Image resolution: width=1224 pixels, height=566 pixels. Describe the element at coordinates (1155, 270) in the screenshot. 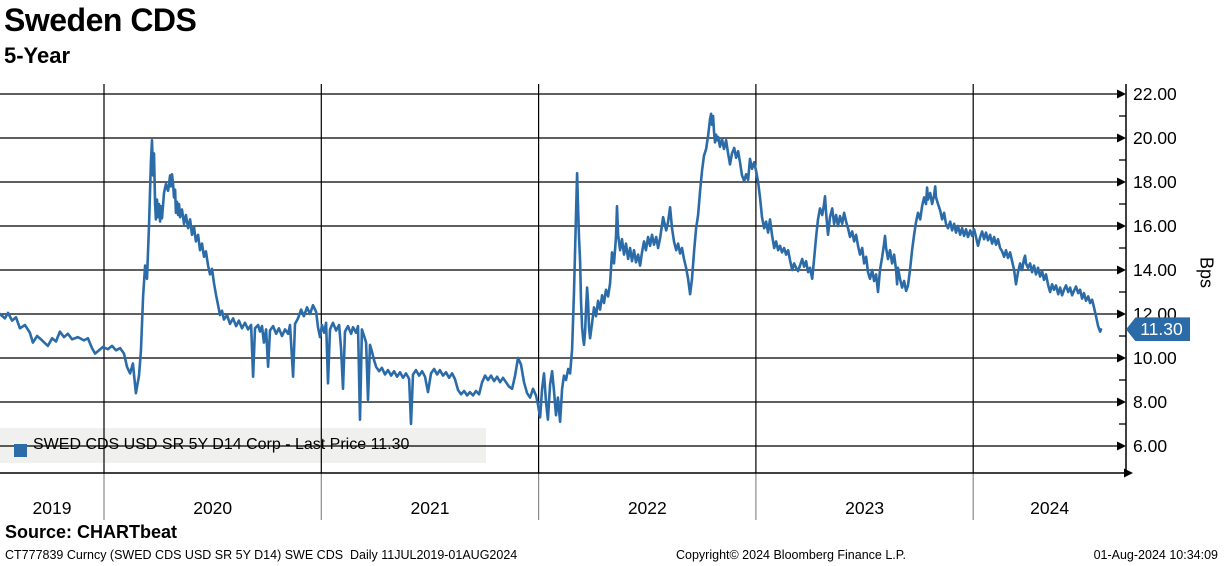

I see `y-axis-tick-label: 14.00` at that location.